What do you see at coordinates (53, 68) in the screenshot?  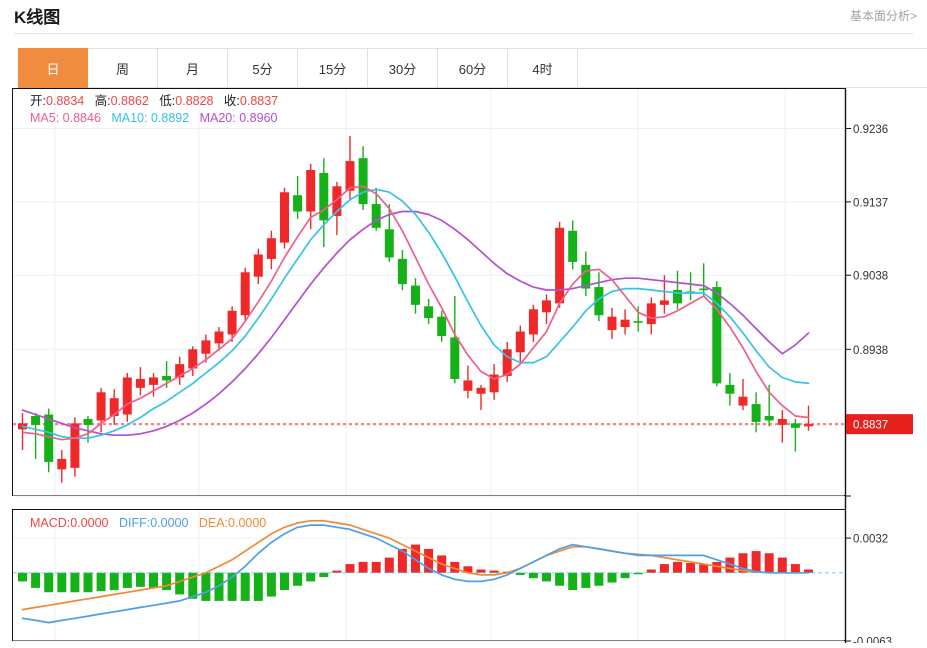 I see `tab-day: 日` at bounding box center [53, 68].